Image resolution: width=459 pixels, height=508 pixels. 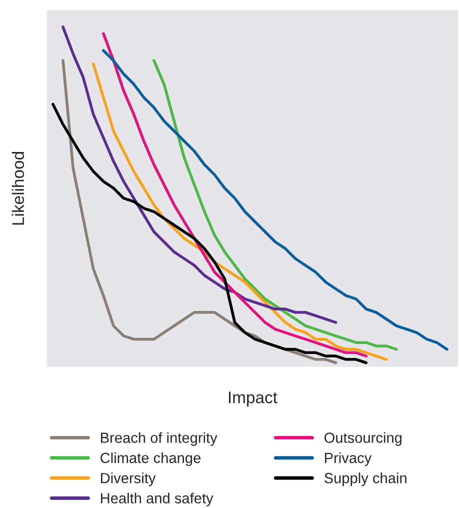 I want to click on x-axis-title: Impact, so click(x=253, y=399).